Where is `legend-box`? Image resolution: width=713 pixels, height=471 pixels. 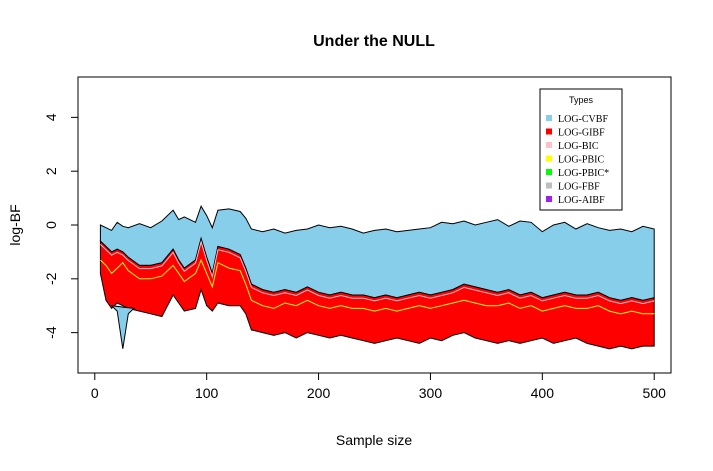
legend-box is located at coordinates (581, 149).